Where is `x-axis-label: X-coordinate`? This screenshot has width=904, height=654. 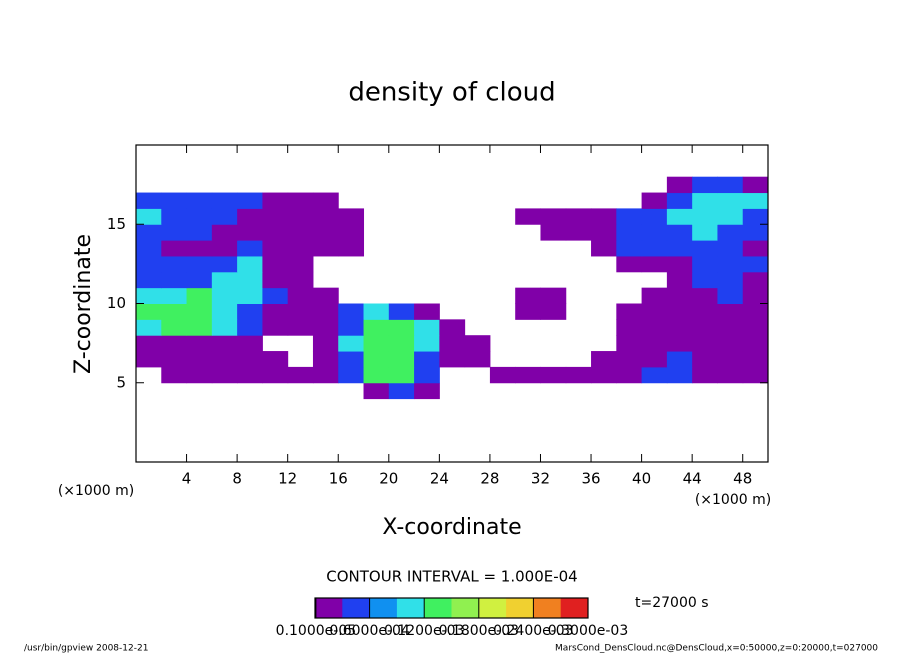 x-axis-label: X-coordinate is located at coordinates (451, 527).